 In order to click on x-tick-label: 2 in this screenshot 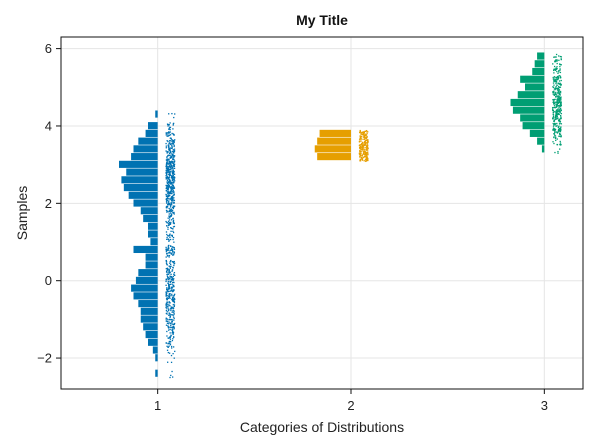, I will do `click(350, 405)`.